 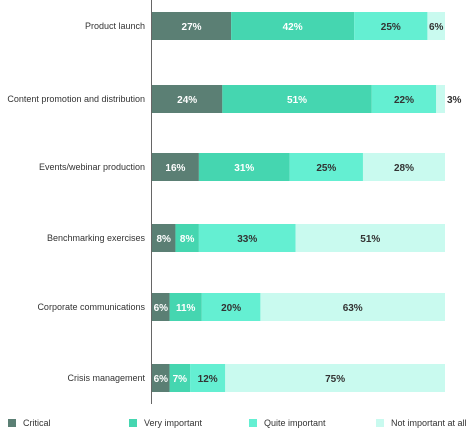 I want to click on data-label-events-webinar-production-critical: 16%, so click(x=175, y=168).